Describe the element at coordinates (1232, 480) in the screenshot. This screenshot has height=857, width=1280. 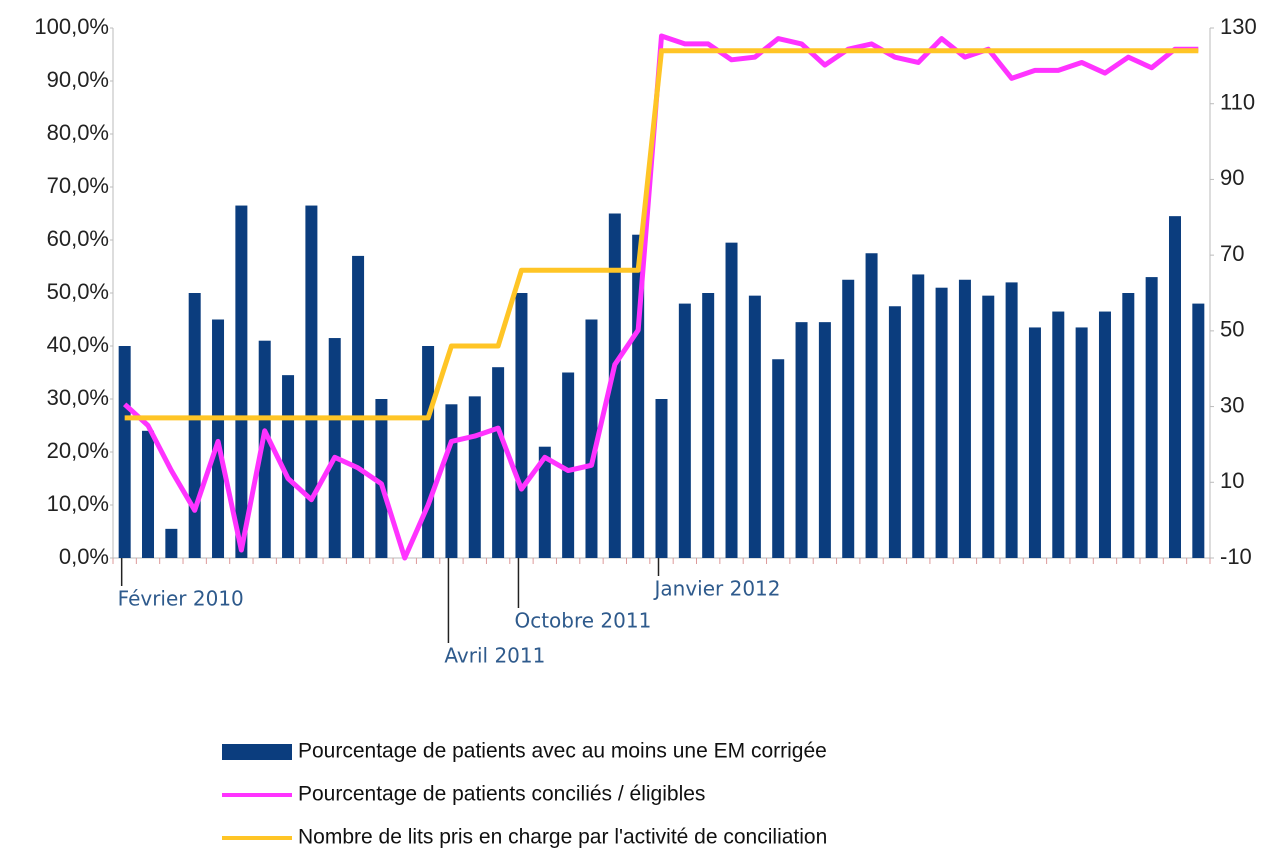
I see `y2-tick-label: 10` at that location.